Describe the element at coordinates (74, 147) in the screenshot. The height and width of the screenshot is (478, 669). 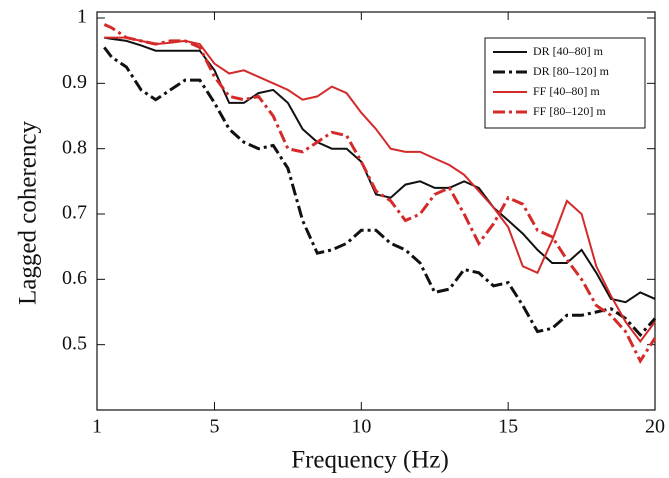
I see `y-tick-label: 0.8` at that location.